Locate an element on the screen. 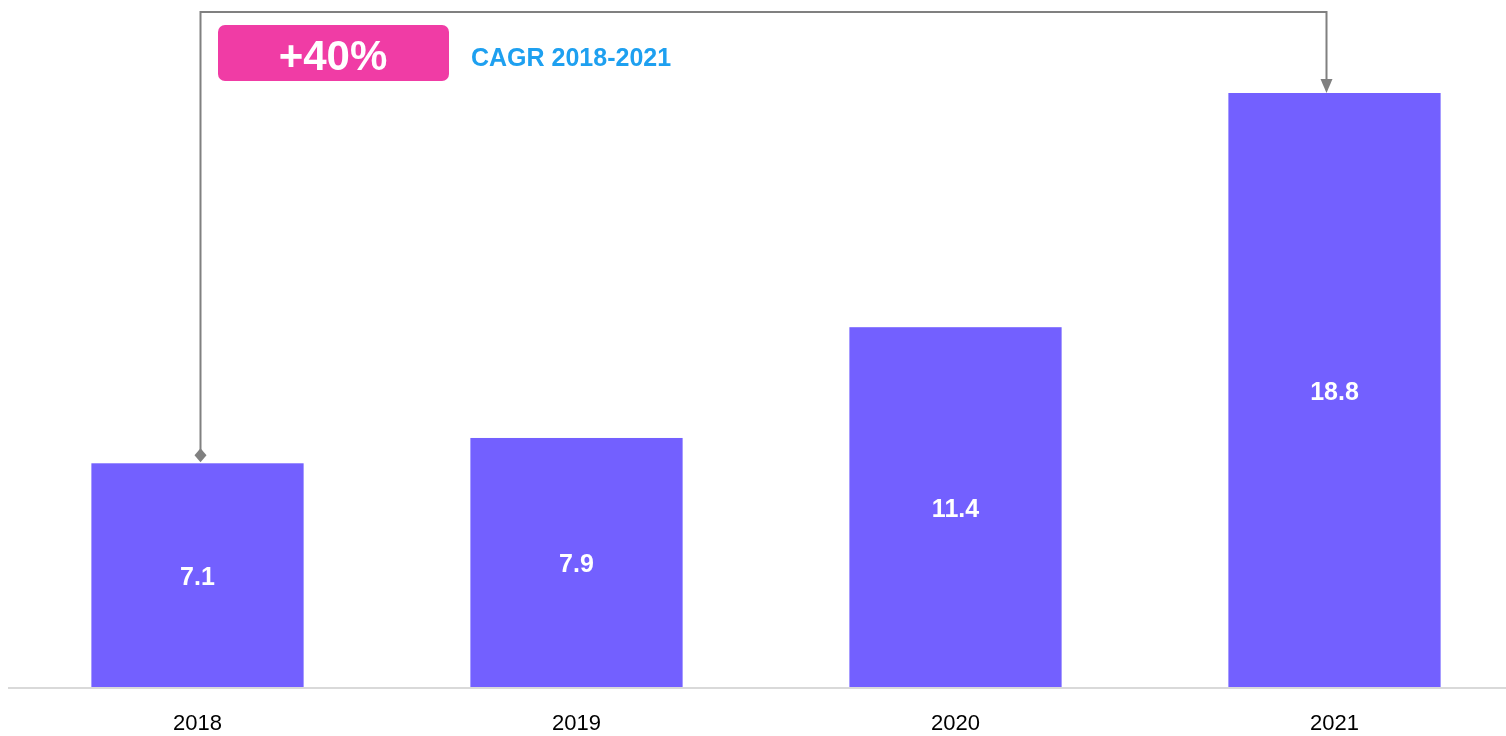  data-label: 7.9 is located at coordinates (576, 562).